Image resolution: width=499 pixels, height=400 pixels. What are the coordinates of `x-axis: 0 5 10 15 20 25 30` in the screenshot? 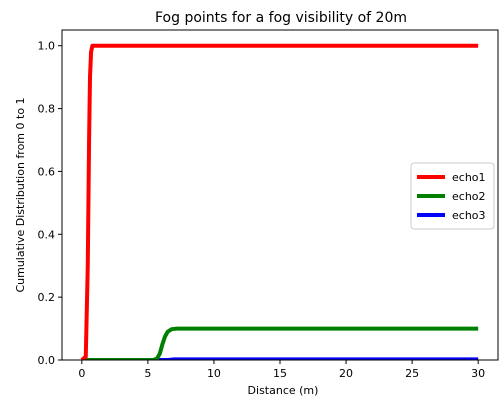 It's located at (281, 370).